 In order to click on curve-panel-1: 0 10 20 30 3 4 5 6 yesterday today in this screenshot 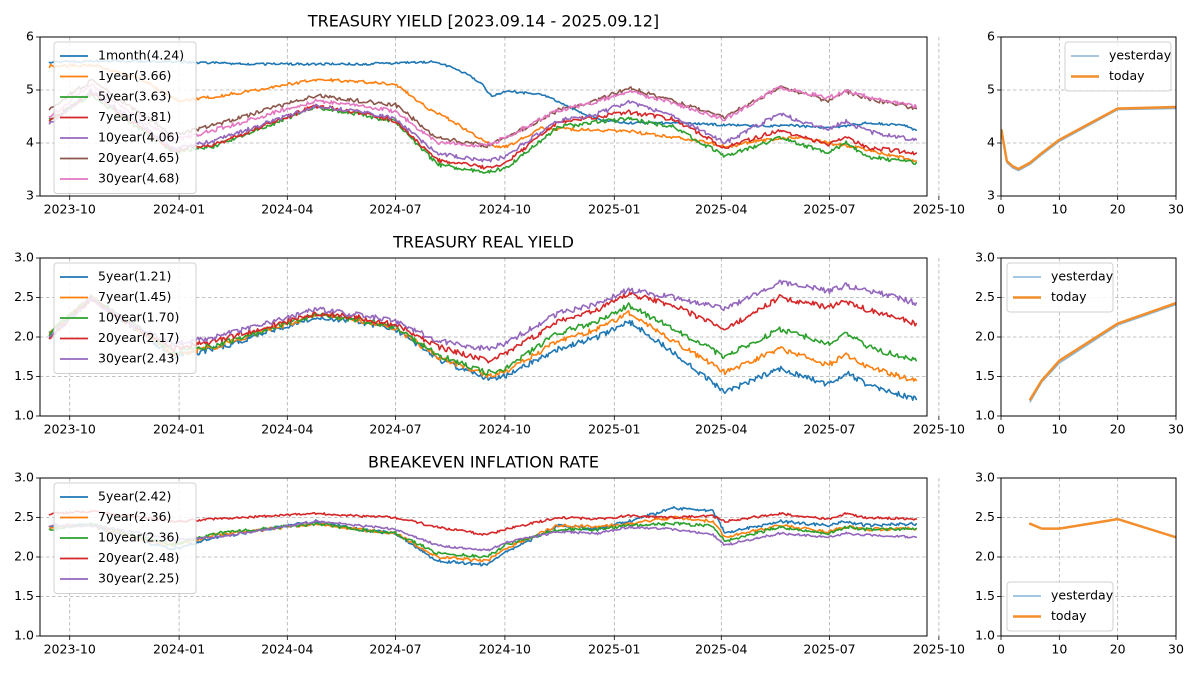, I will do `click(1085, 123)`.